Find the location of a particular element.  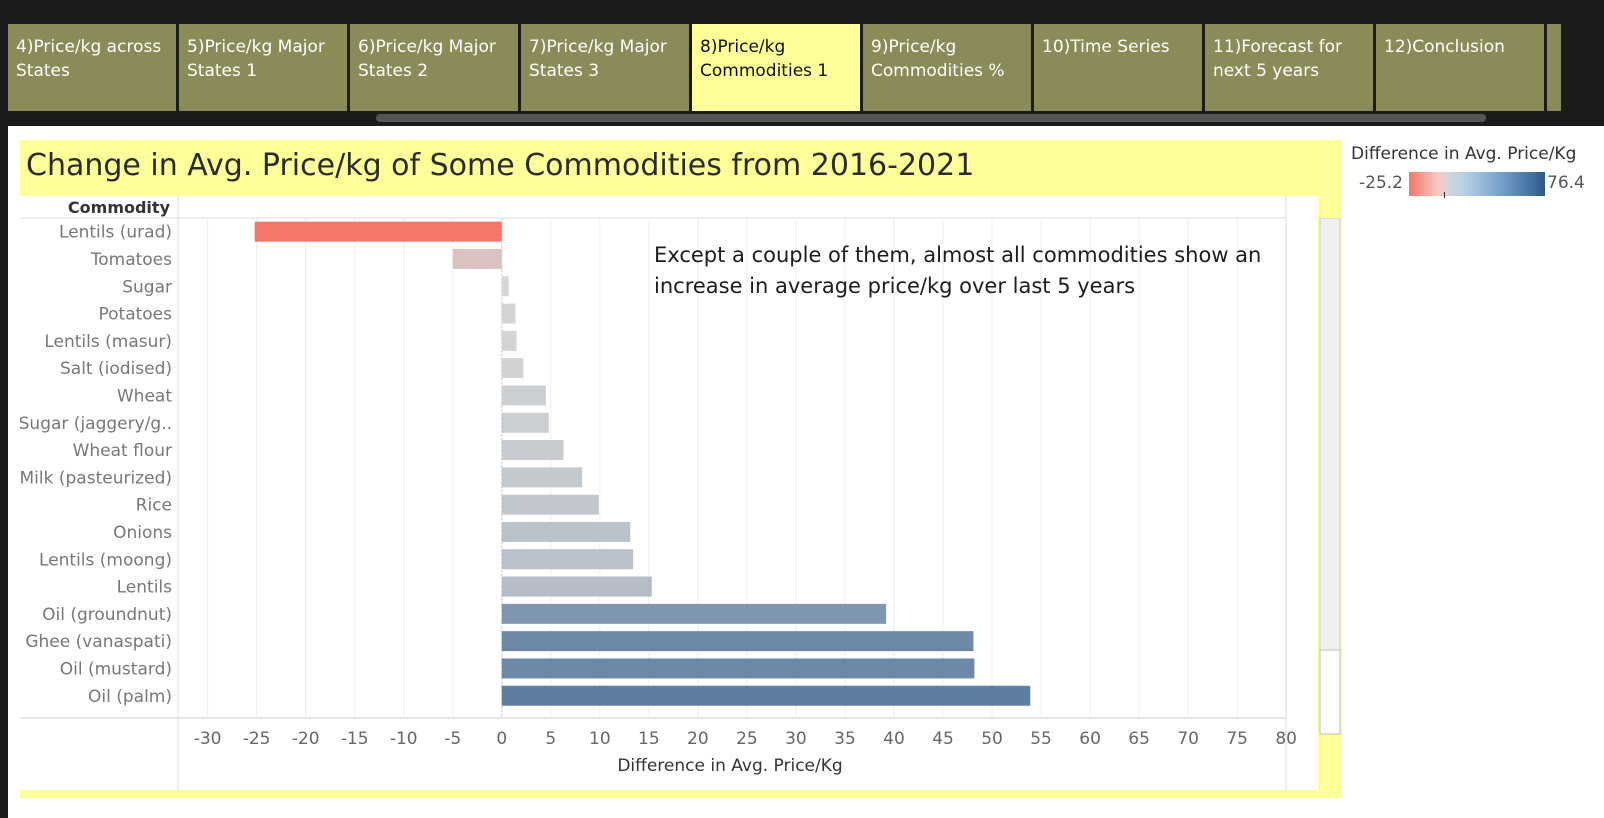

category-label: Potatoes is located at coordinates (135, 315).